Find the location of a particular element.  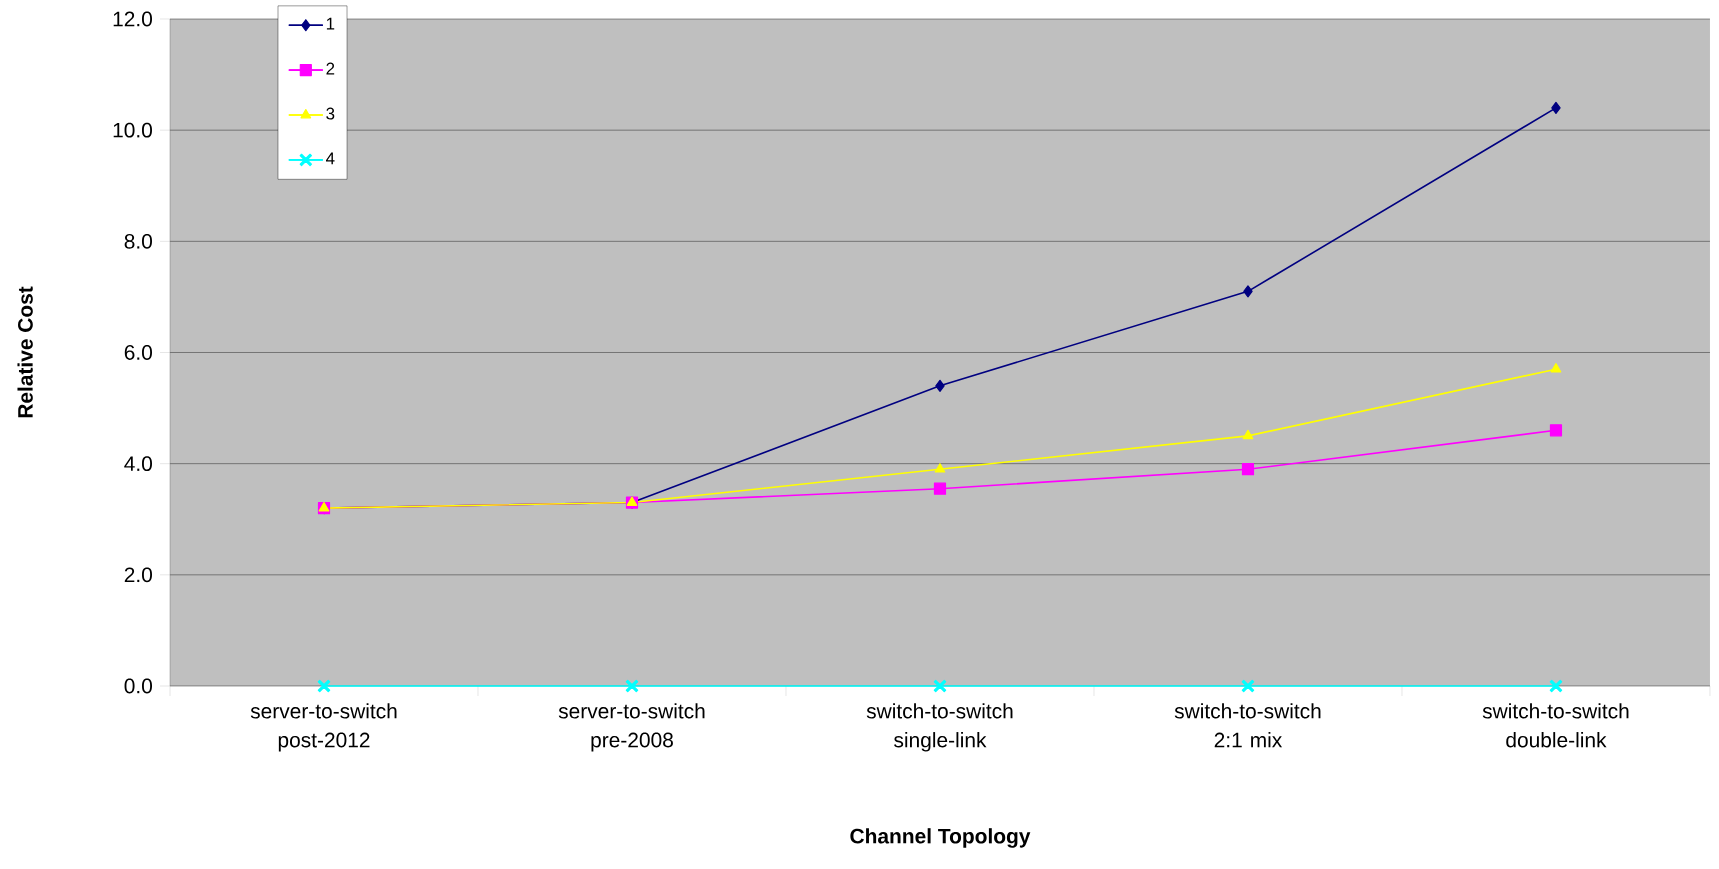

y-tick-label: 6.0 is located at coordinates (138, 352).